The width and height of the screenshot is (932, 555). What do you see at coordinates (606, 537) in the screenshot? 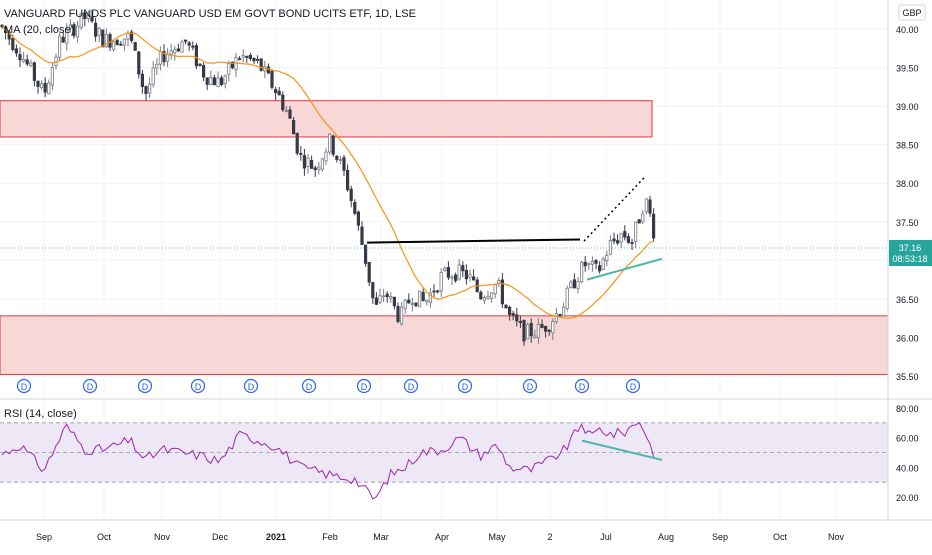
I see `x-tick-label: Jul` at bounding box center [606, 537].